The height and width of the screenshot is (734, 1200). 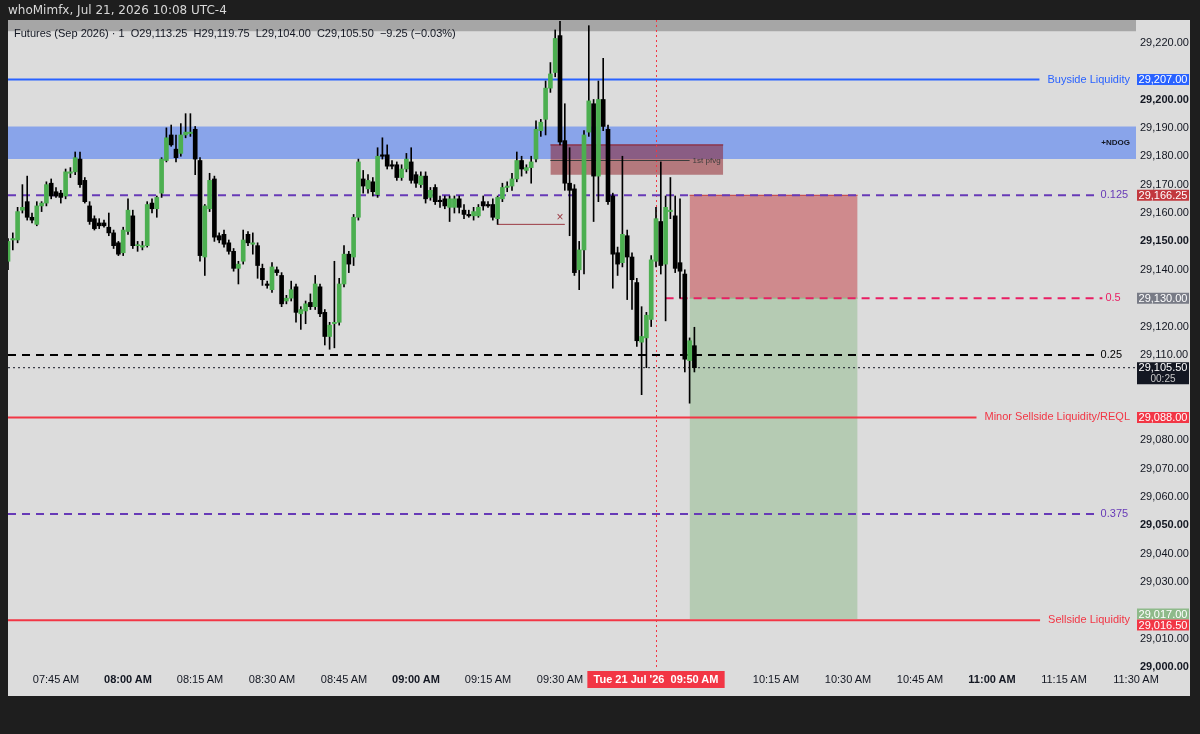 I want to click on x-tick-label: 10:15 AM, so click(x=776, y=678).